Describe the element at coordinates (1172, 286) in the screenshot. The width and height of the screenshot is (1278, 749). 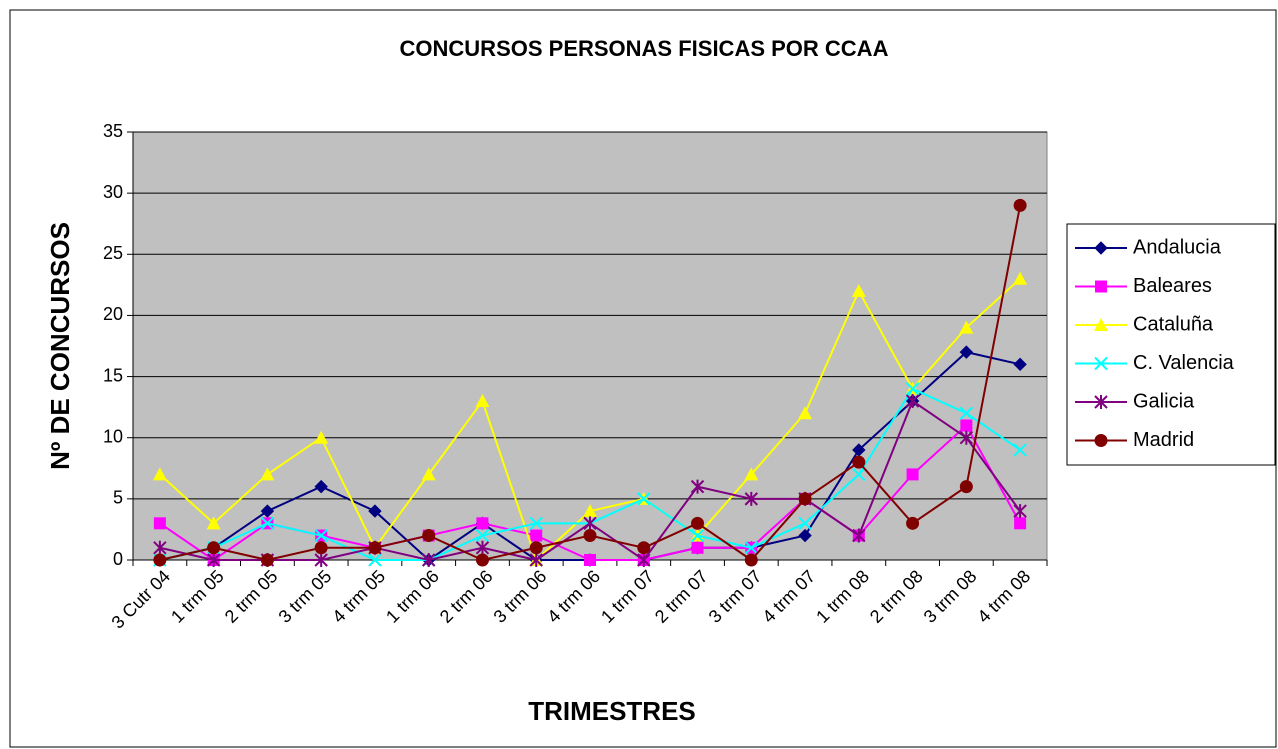
I see `legend-label: Baleares` at that location.